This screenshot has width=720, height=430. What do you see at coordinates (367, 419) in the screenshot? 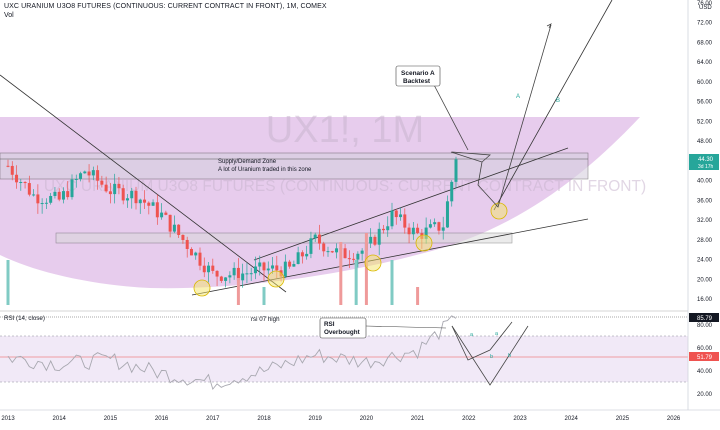
I see `time-tick-label: 2020` at bounding box center [367, 419].